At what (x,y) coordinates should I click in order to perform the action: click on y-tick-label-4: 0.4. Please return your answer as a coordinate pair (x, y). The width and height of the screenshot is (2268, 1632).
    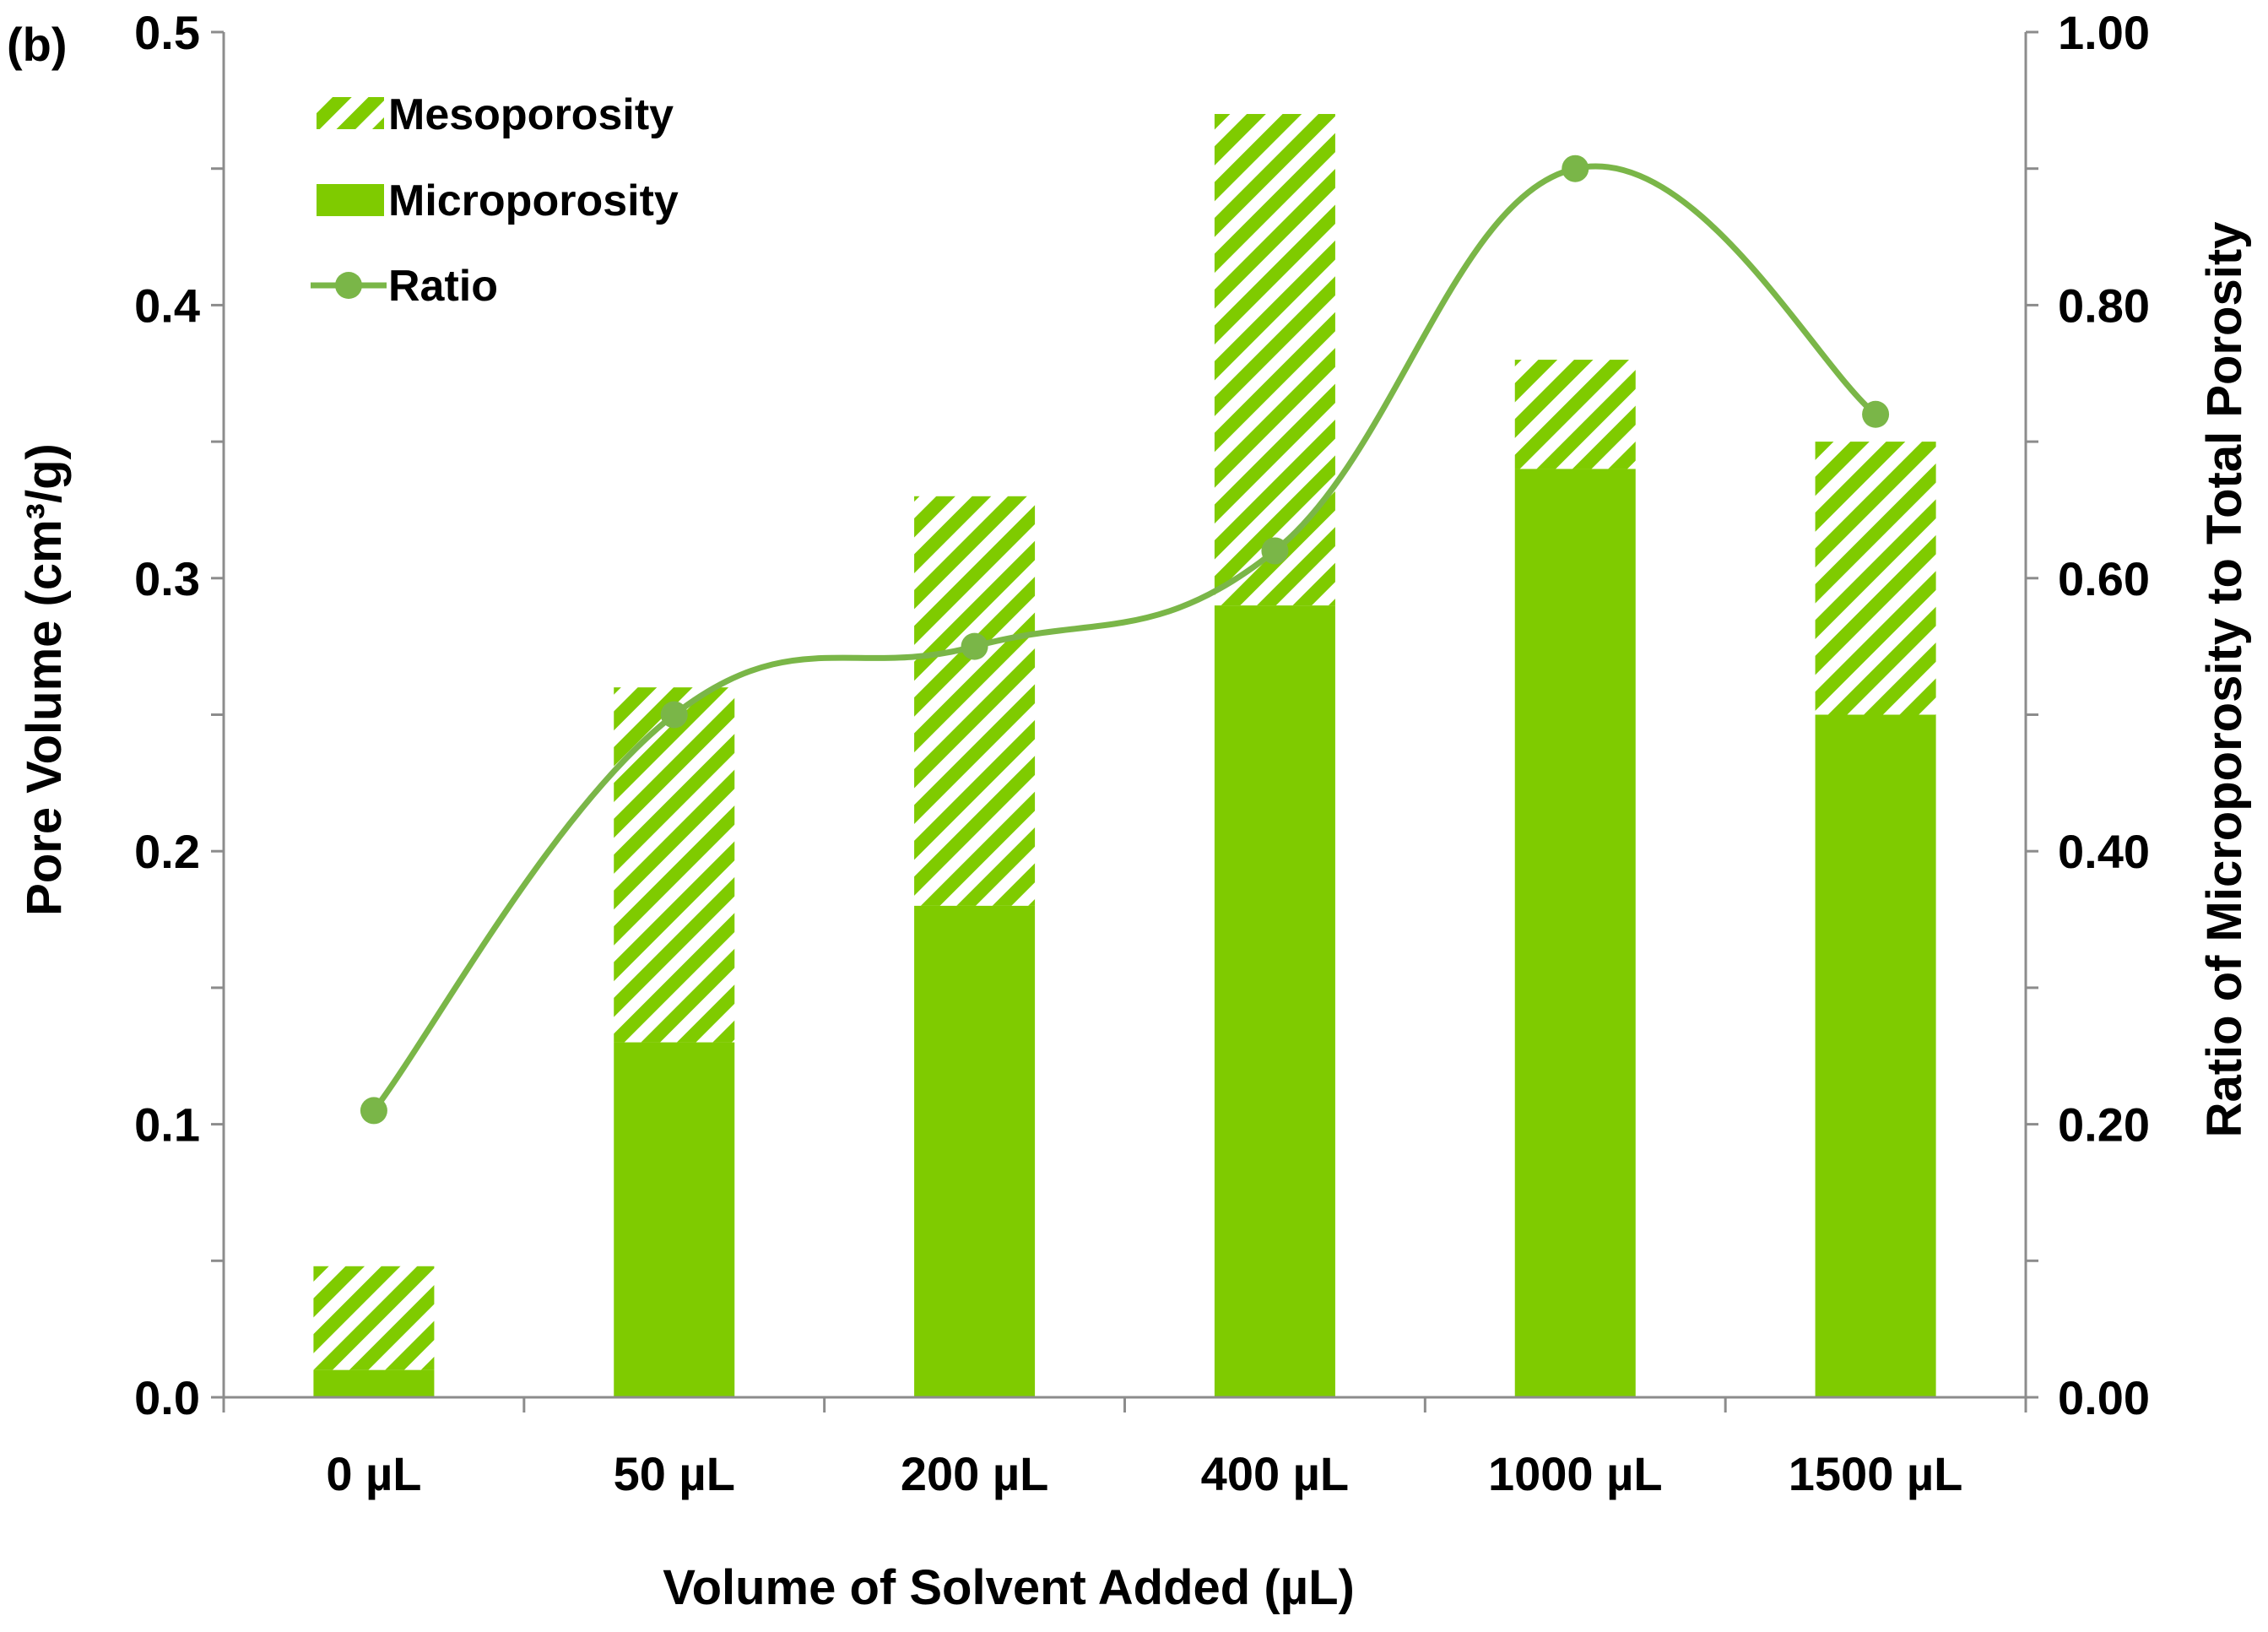
    Looking at the image, I should click on (167, 305).